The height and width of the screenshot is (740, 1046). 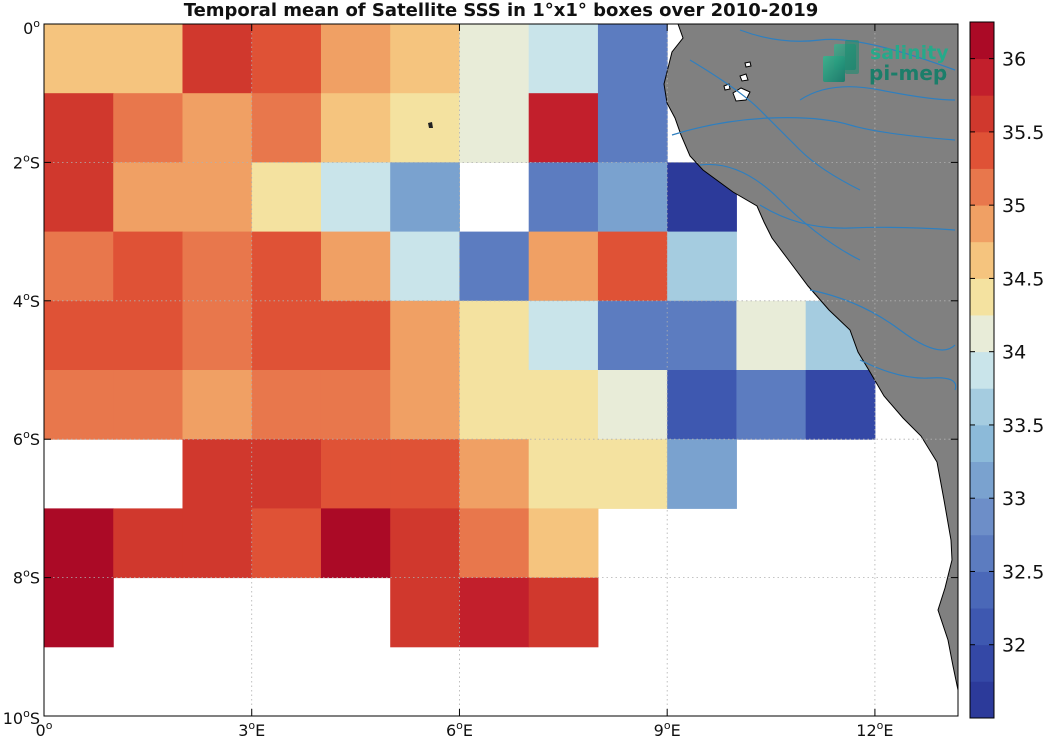 What do you see at coordinates (667, 729) in the screenshot?
I see `x-tick-label: 9oE` at bounding box center [667, 729].